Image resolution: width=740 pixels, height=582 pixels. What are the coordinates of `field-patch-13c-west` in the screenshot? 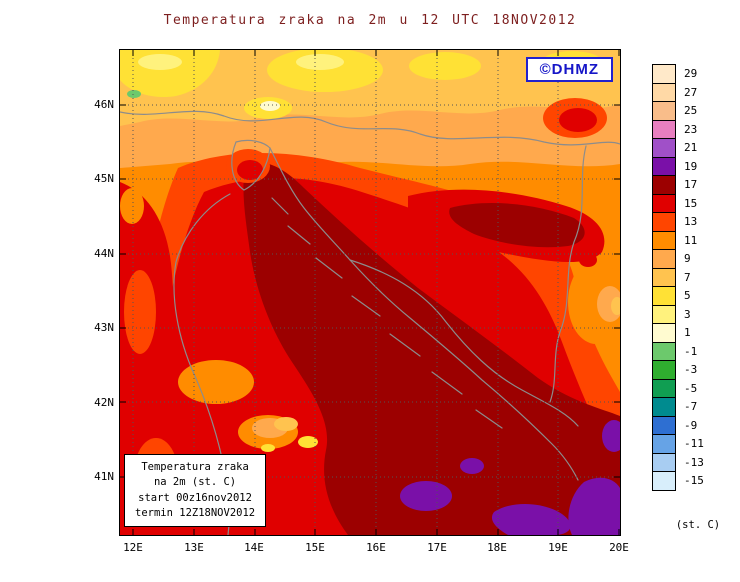 It's located at (140, 312).